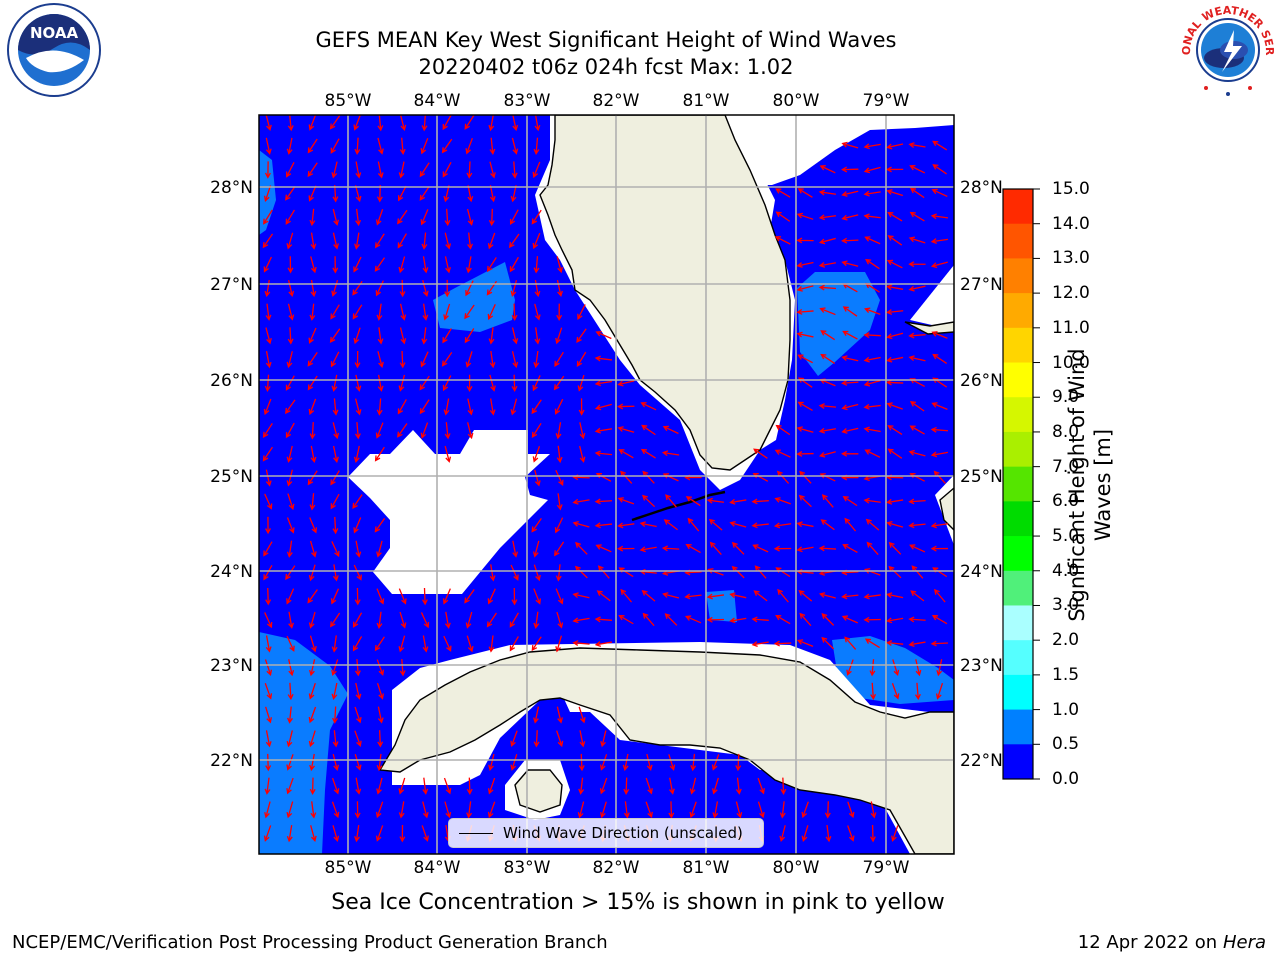 The height and width of the screenshot is (960, 1280). I want to click on colorbar-tick-label: 0.0, so click(1066, 779).